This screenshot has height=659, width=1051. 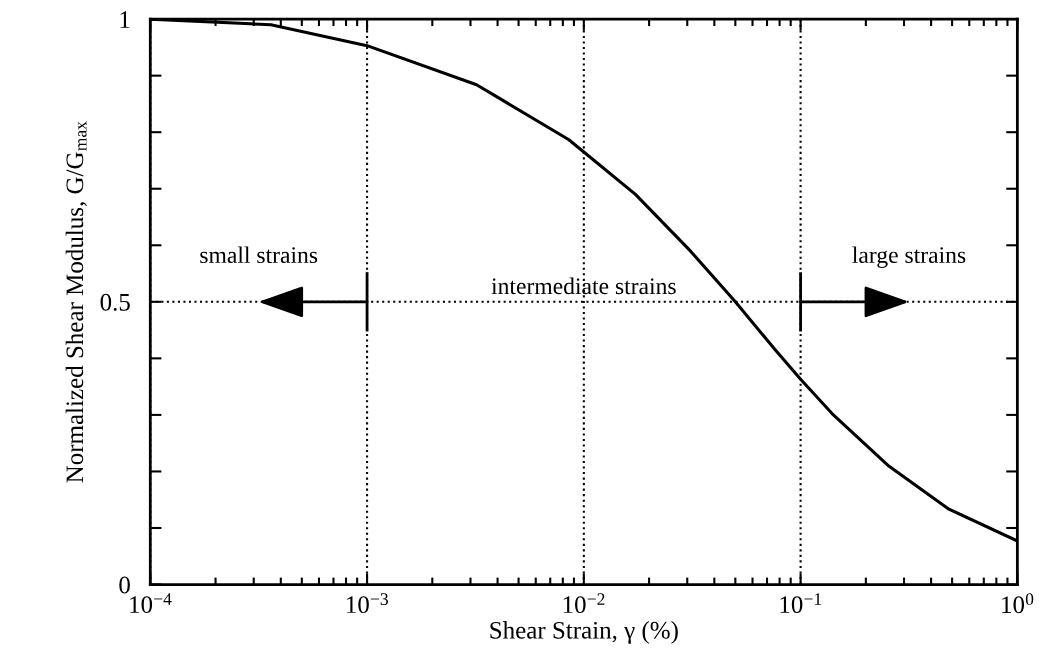 I want to click on x-tick-label: 10$^{−1}$, so click(x=801, y=603).